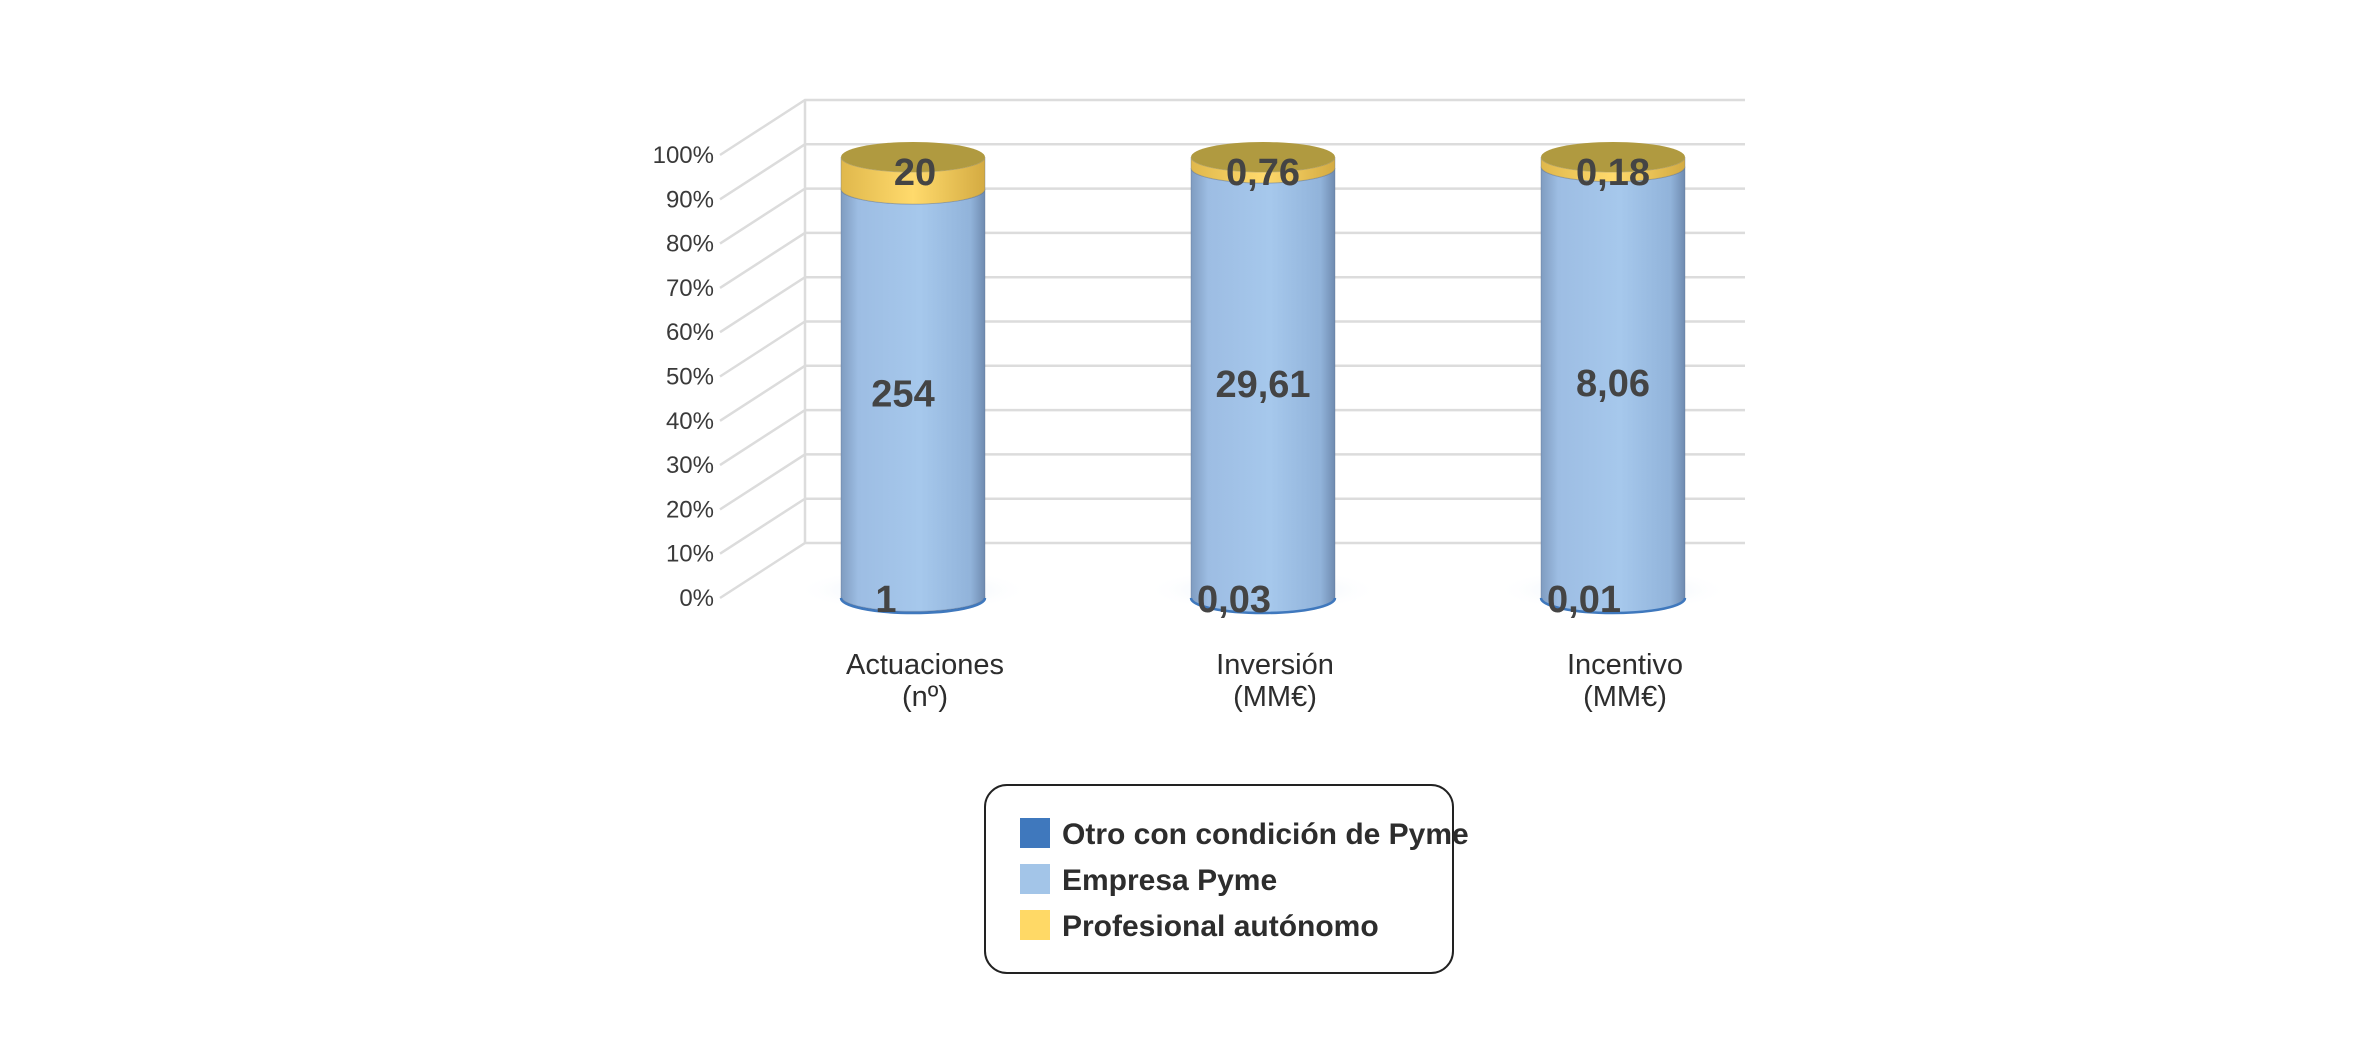 This screenshot has width=2379, height=1037. I want to click on y-tick-label: 70%, so click(690, 288).